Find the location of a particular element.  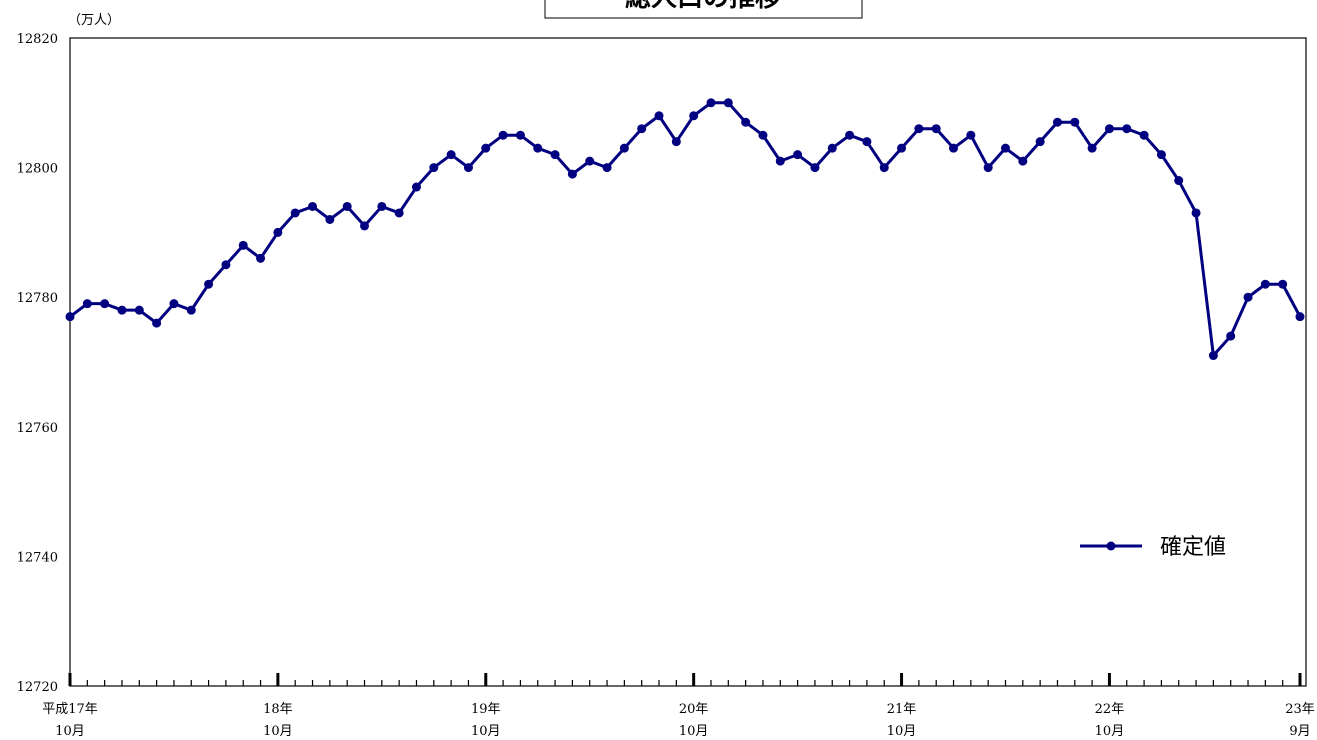

x-tick-label-year: 平成17年 is located at coordinates (70, 709).